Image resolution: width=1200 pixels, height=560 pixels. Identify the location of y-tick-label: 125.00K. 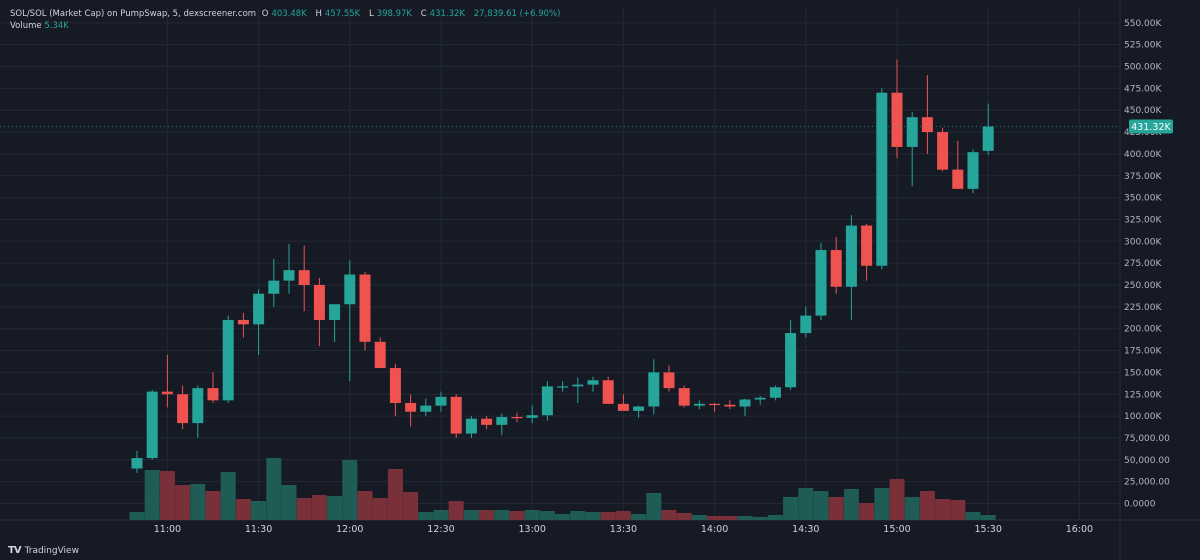
(1143, 395).